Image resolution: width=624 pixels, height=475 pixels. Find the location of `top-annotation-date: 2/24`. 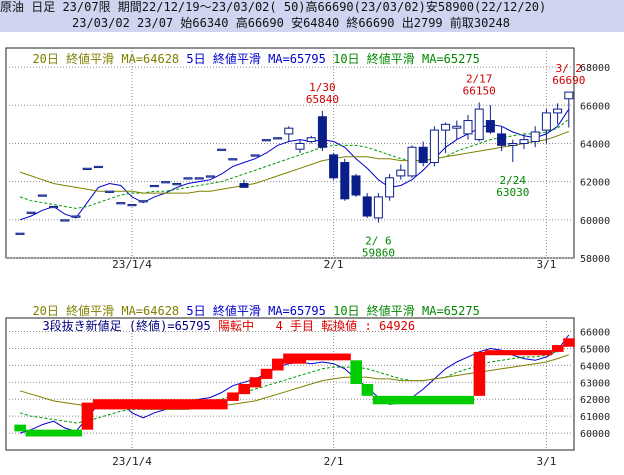

top-annotation-date: 2/24 is located at coordinates (513, 180).